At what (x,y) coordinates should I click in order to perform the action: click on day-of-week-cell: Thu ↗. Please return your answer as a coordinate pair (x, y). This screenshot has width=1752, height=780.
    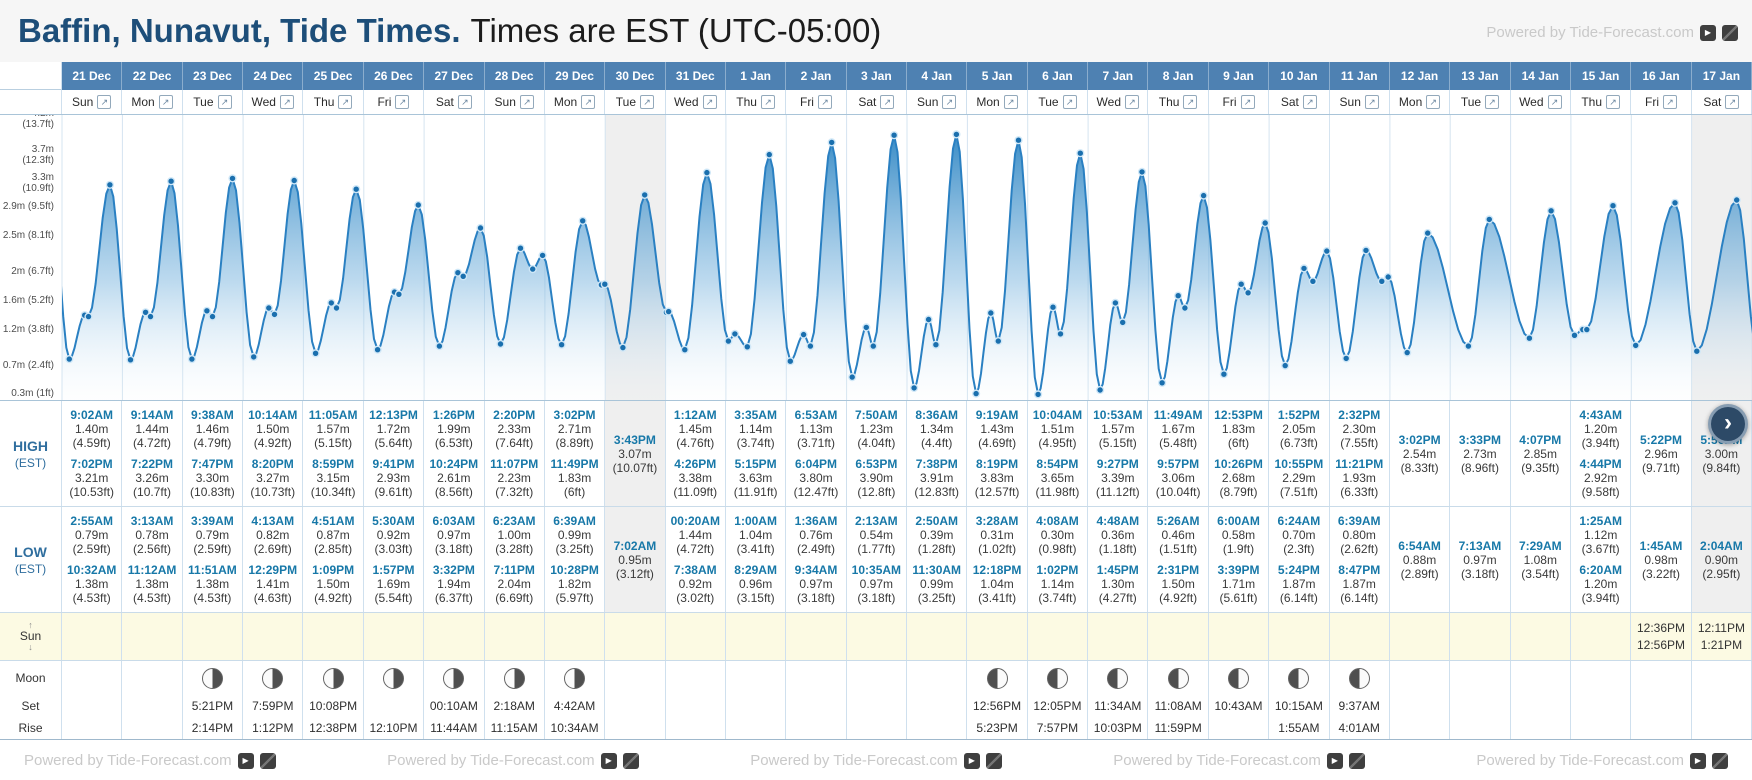
    Looking at the image, I should click on (1601, 102).